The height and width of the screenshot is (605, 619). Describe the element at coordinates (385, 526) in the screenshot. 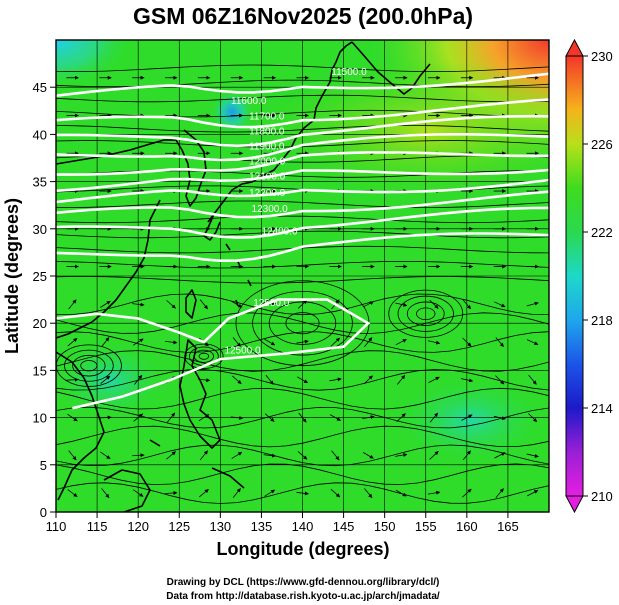

I see `x-tick-label: 150` at that location.